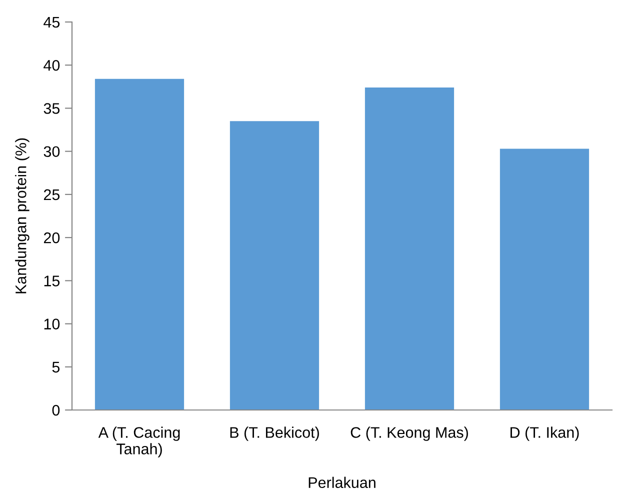 The image size is (619, 499). Describe the element at coordinates (52, 65) in the screenshot. I see `y-tick-label: 40` at that location.